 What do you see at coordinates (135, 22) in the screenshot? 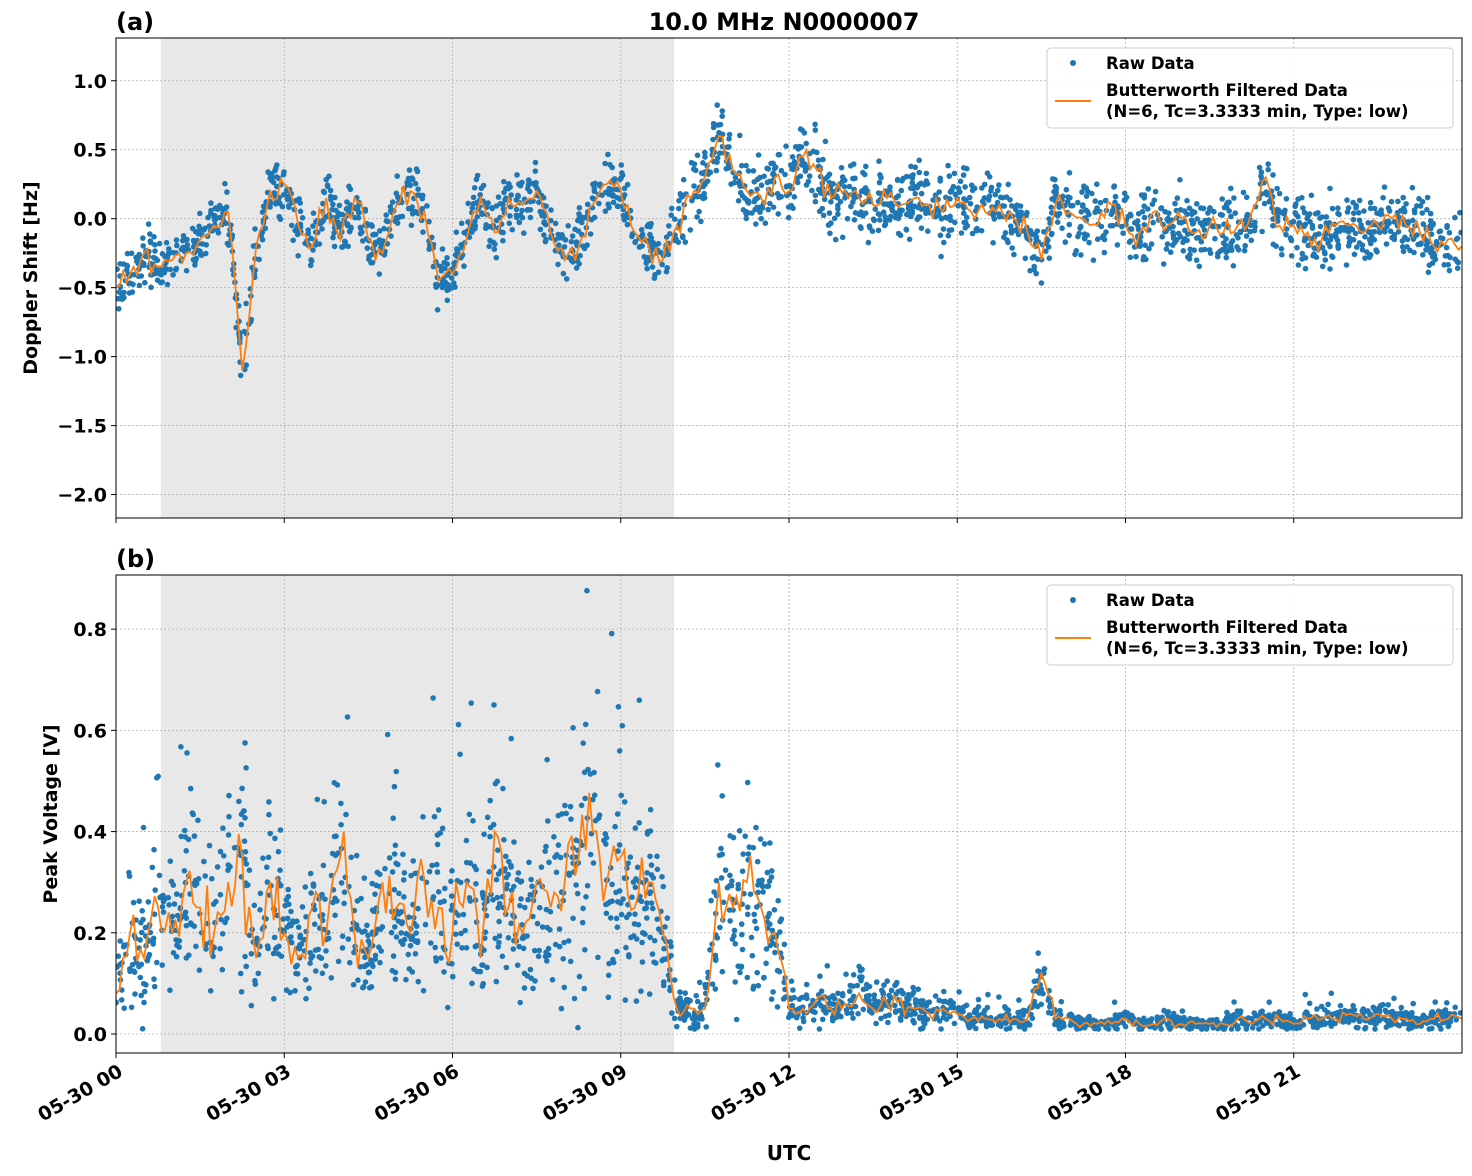
I see `panel-label: (a)` at bounding box center [135, 22].